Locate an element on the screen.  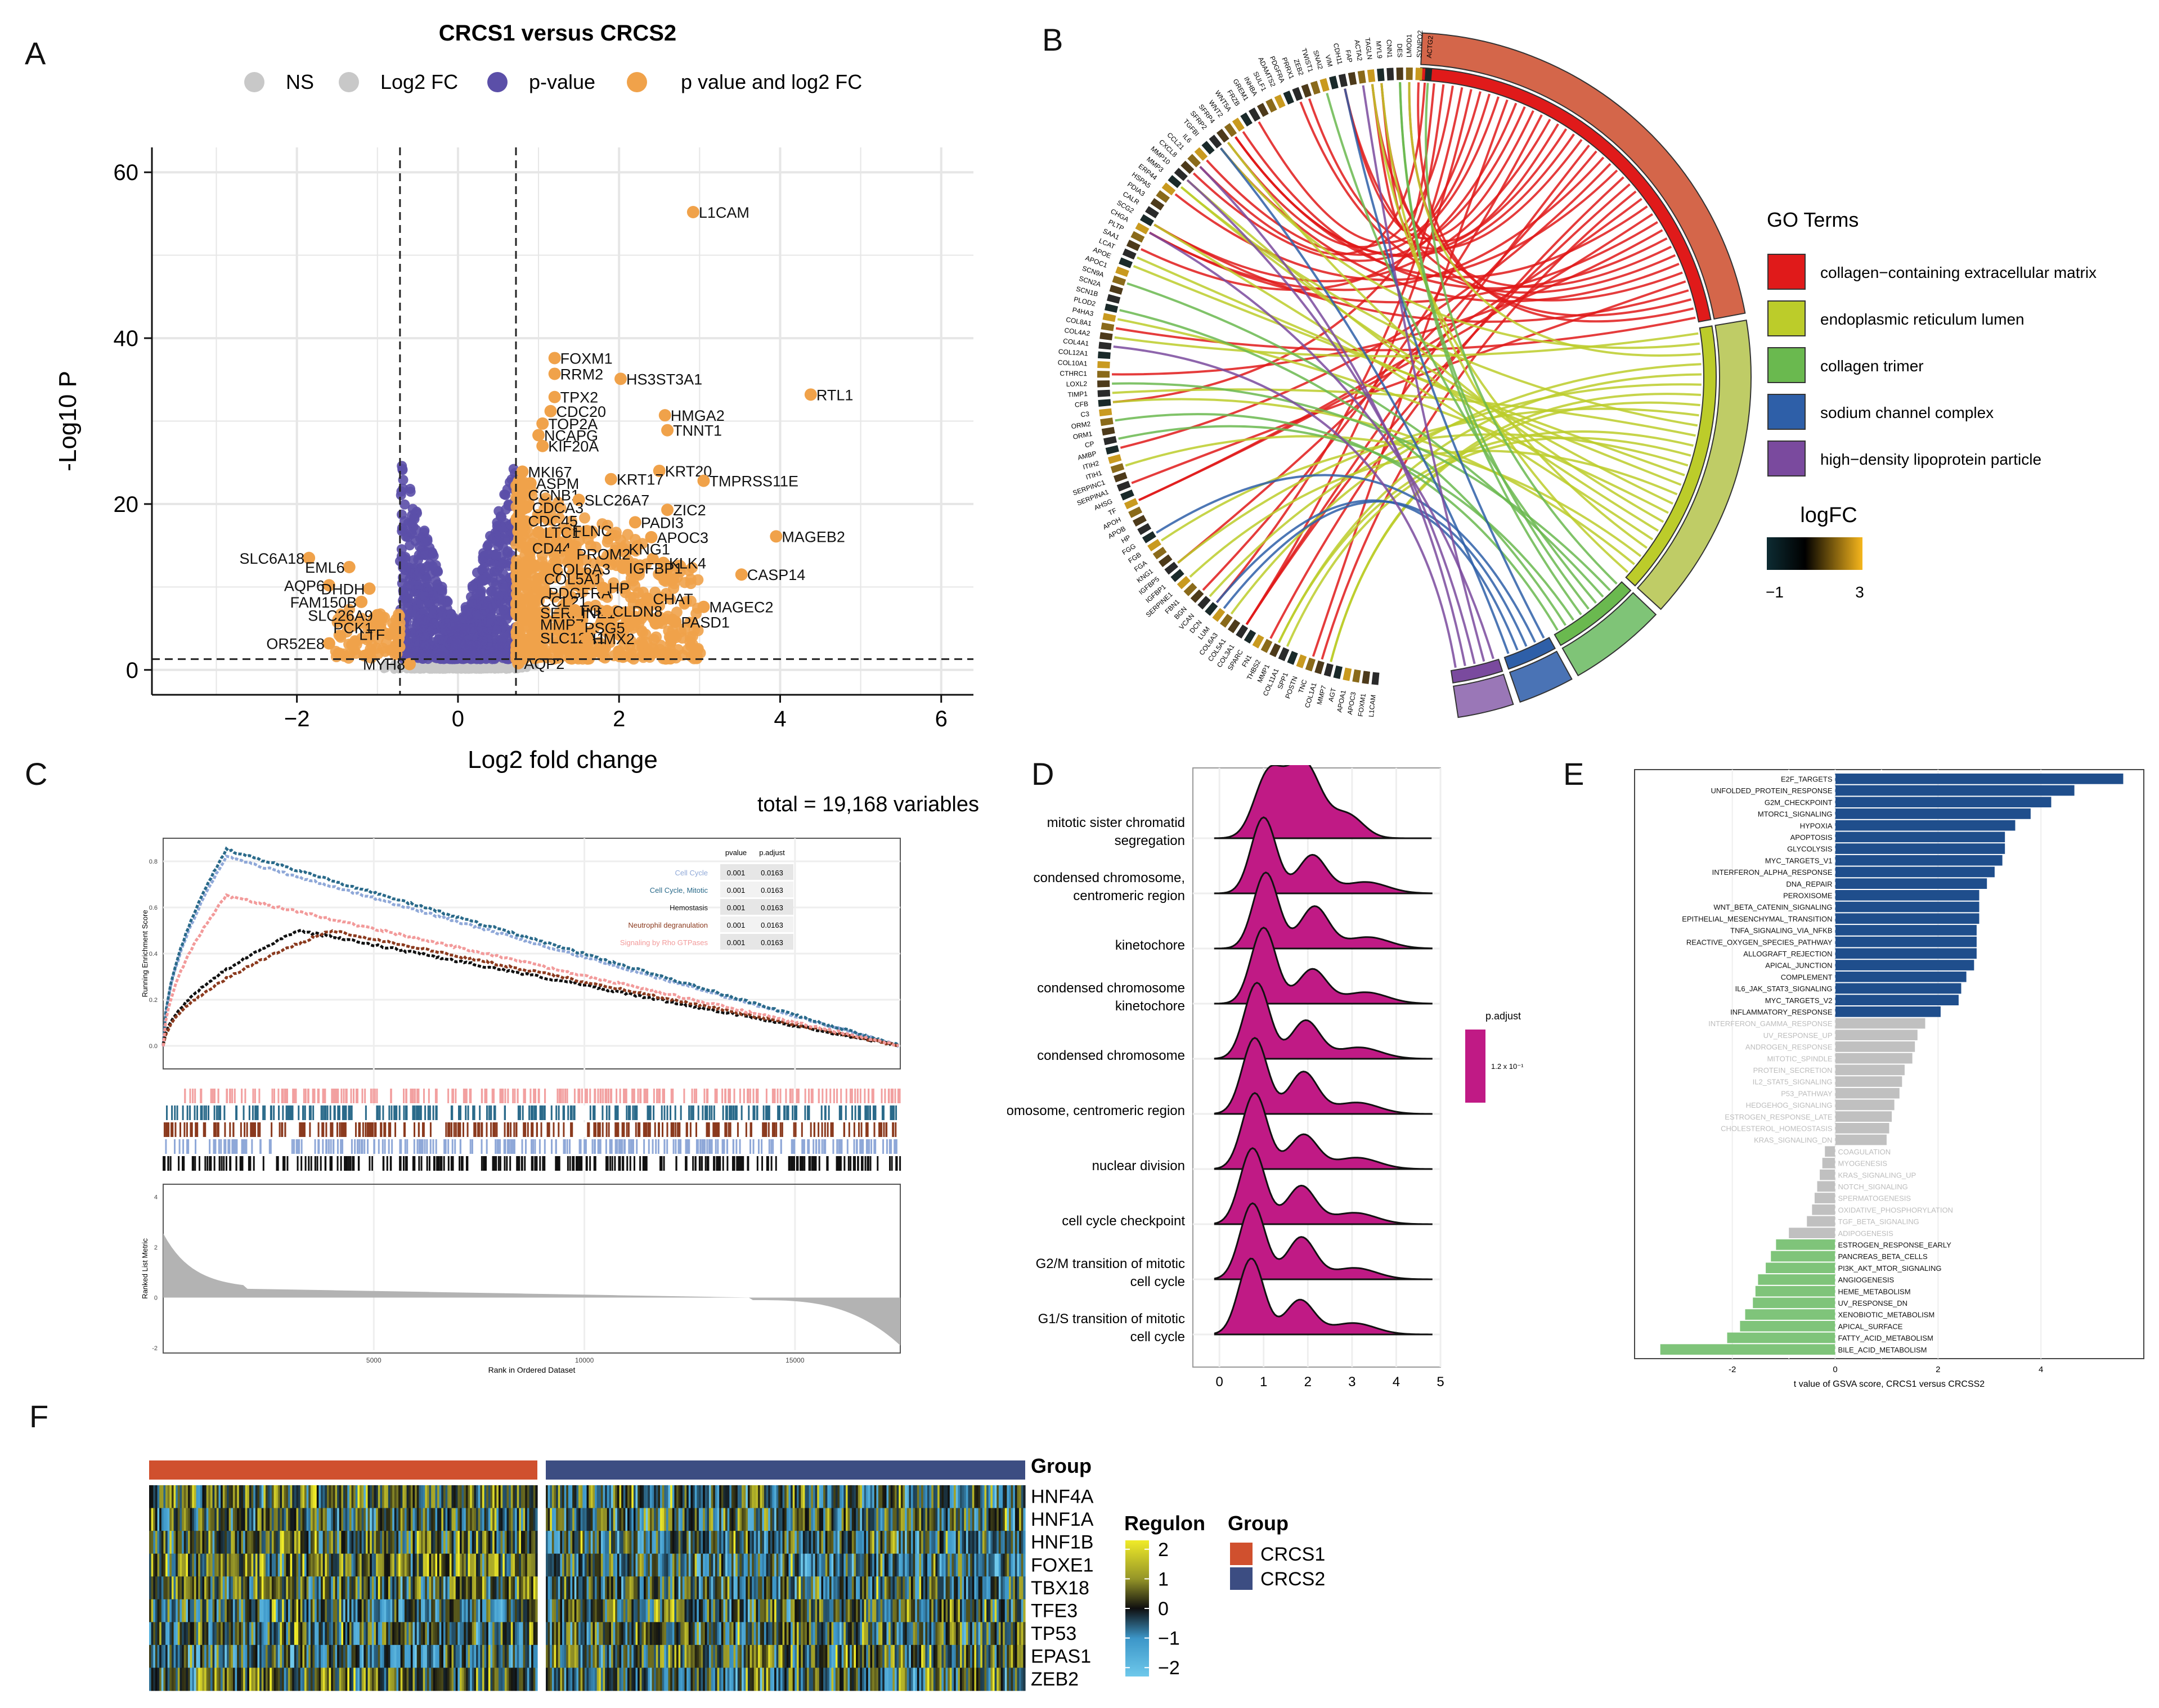
ridge-category-label: mitotic sister chromatid is located at coordinates (1116, 822).